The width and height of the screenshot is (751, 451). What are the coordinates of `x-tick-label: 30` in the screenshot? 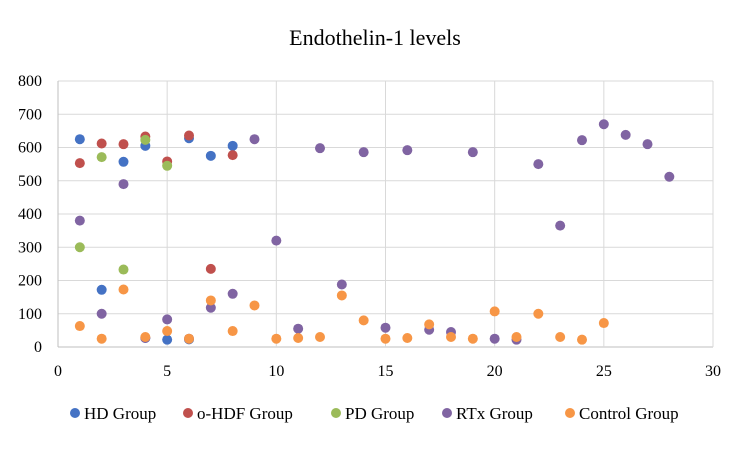 It's located at (713, 371).